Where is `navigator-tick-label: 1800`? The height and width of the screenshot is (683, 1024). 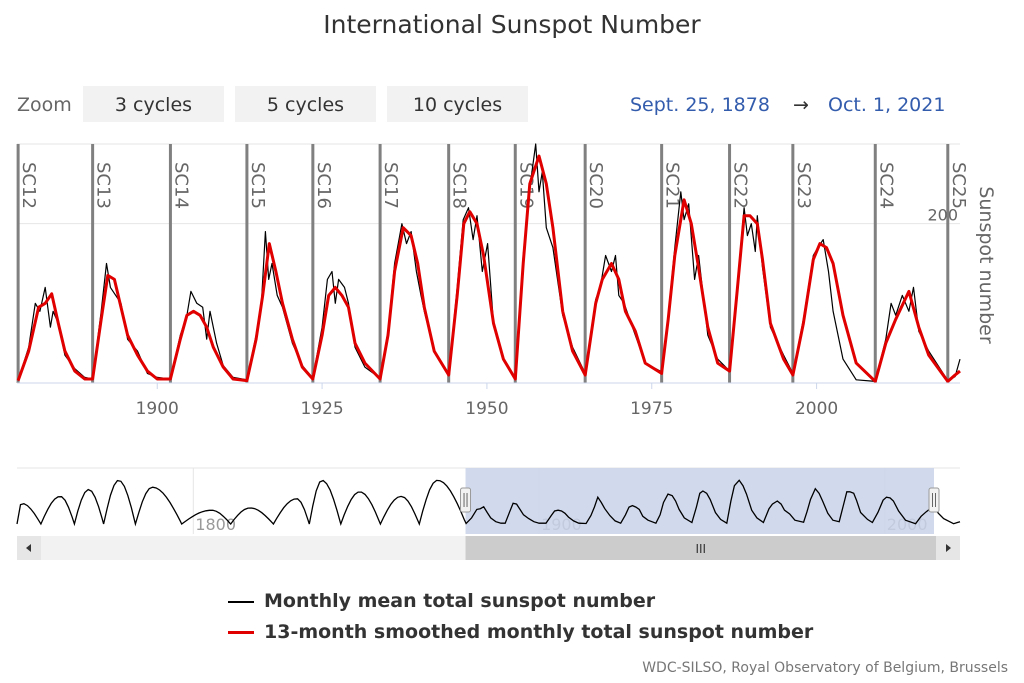 navigator-tick-label: 1800 is located at coordinates (215, 524).